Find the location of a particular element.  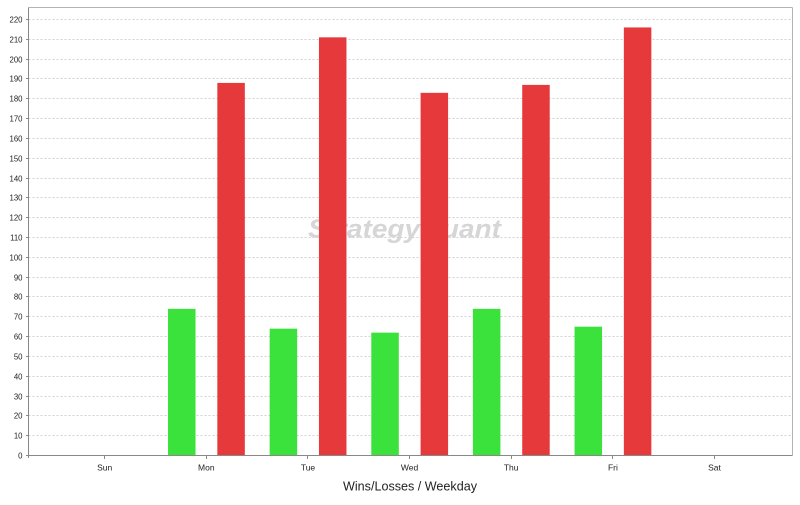

svg-text: 120 is located at coordinates (16, 217).